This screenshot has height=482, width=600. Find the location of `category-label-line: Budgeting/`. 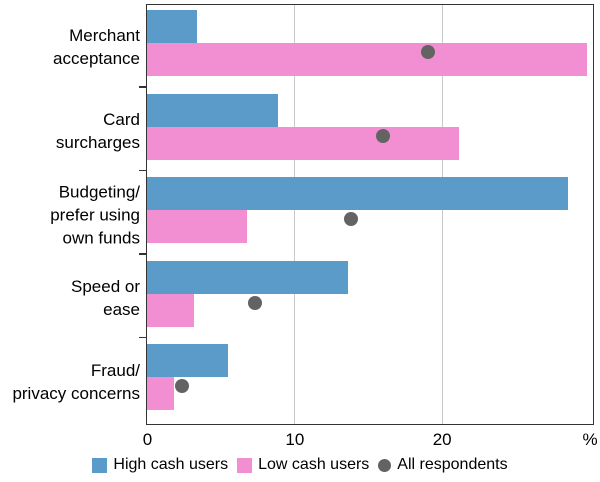

category-label-line: Budgeting/ is located at coordinates (99, 191).